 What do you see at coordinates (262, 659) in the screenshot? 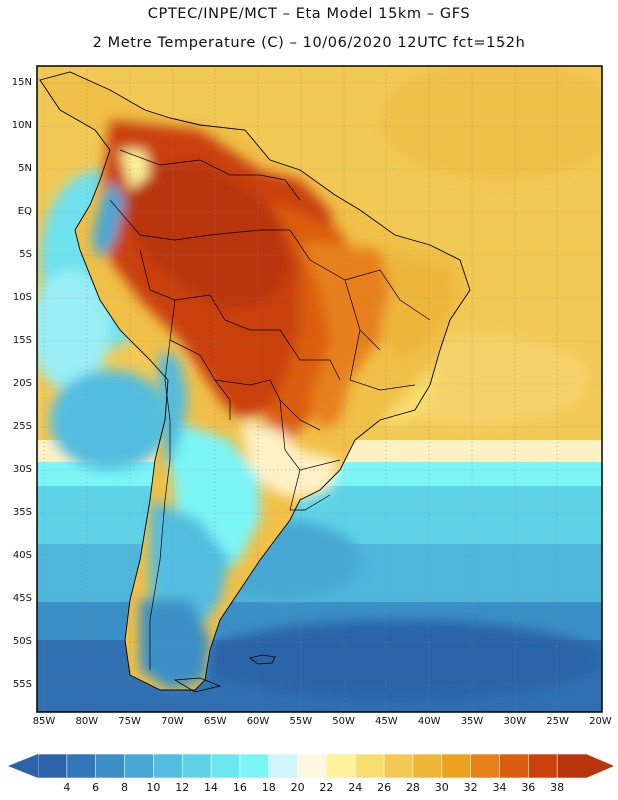
I see `falkland-islands` at bounding box center [262, 659].